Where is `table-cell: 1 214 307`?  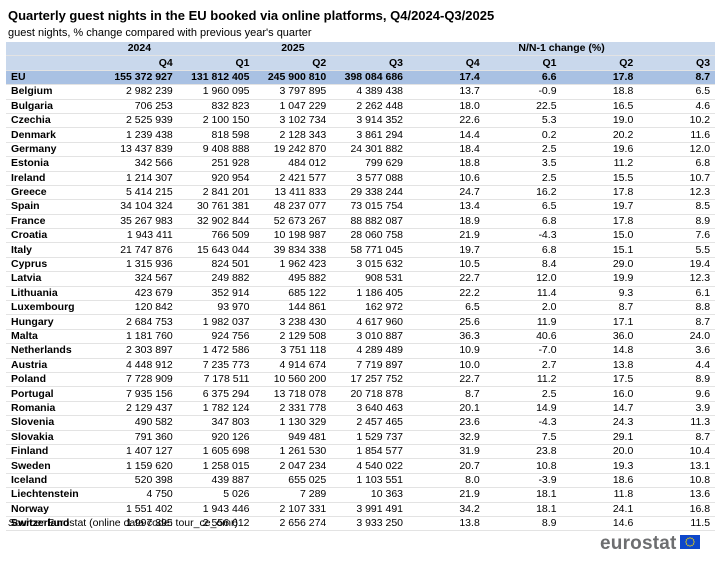
table-cell: 1 214 307 is located at coordinates (139, 178).